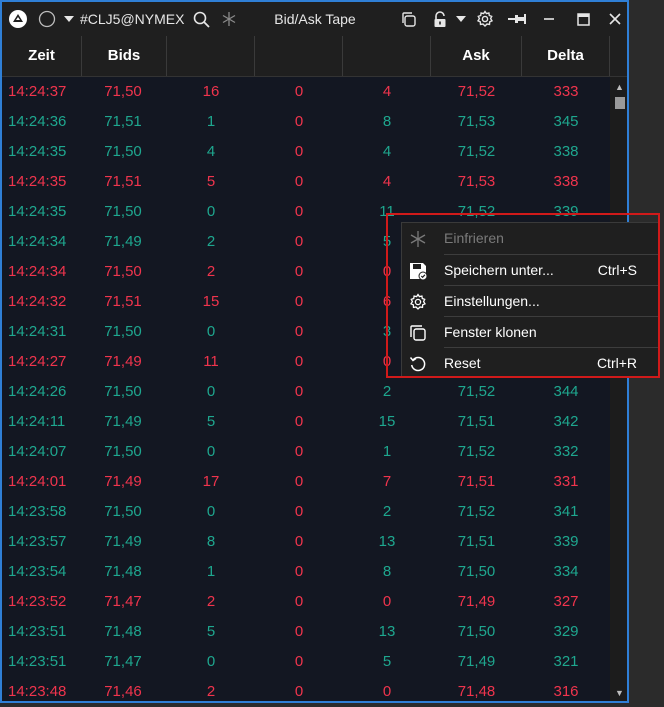  I want to click on cell-time: 14:24:34, so click(37, 241).